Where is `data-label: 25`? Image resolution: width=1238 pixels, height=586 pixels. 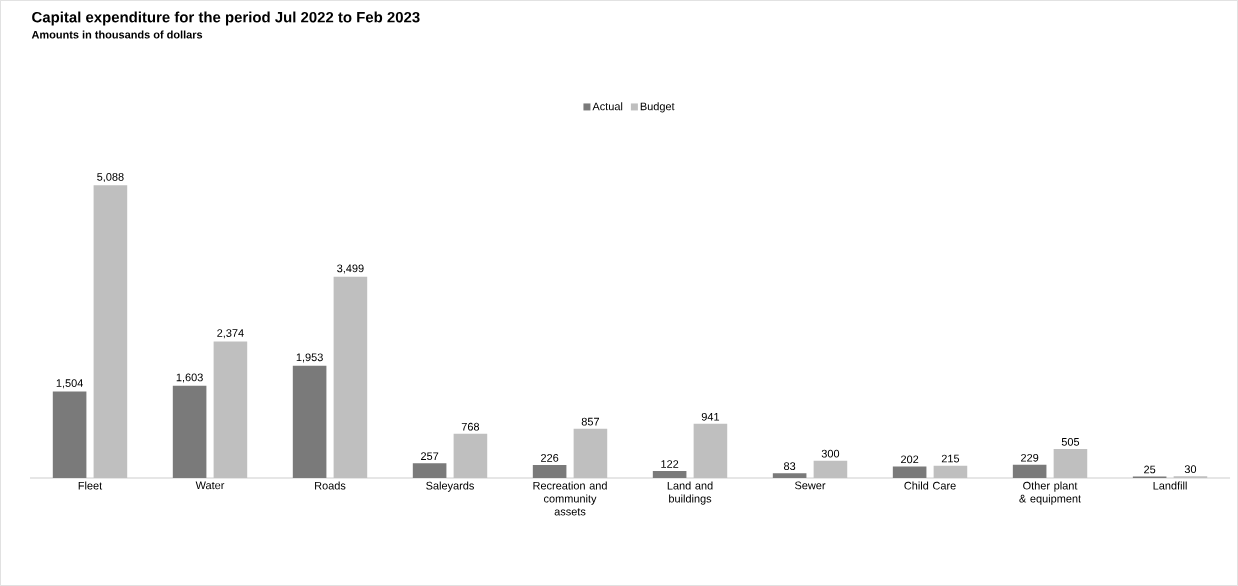
data-label: 25 is located at coordinates (1150, 469).